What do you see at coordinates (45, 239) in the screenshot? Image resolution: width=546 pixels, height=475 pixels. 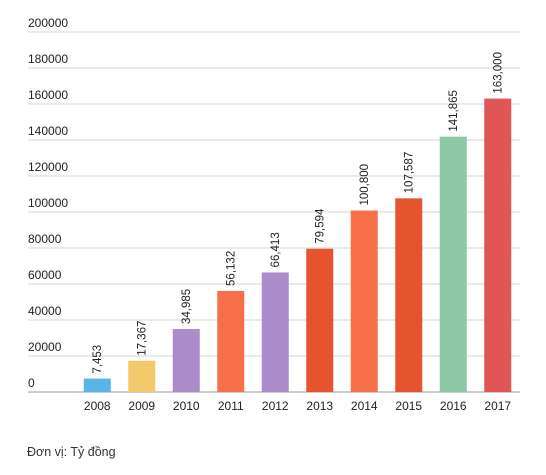 I see `y-tick-label: 80000` at bounding box center [45, 239].